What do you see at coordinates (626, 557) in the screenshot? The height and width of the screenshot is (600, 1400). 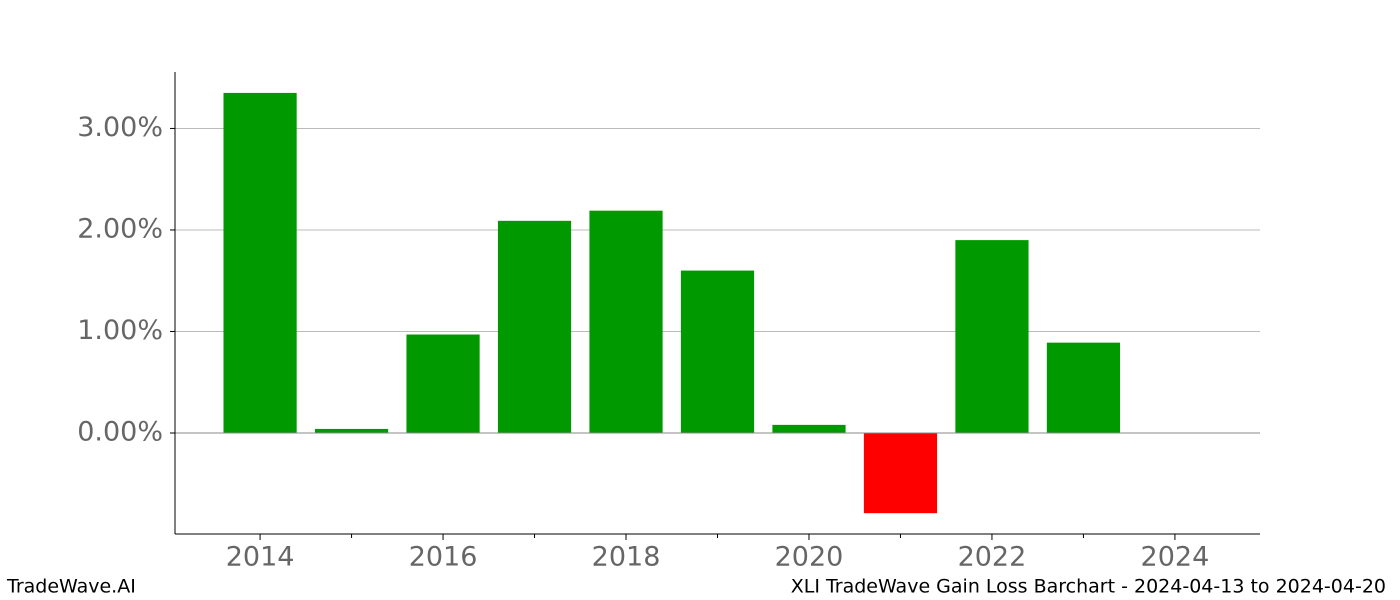 I see `x-tick-label: 2018` at bounding box center [626, 557].